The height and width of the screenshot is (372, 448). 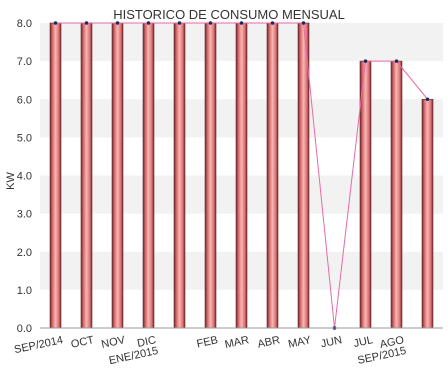 What do you see at coordinates (24, 62) in the screenshot?
I see `y-tick-label: 7.0` at bounding box center [24, 62].